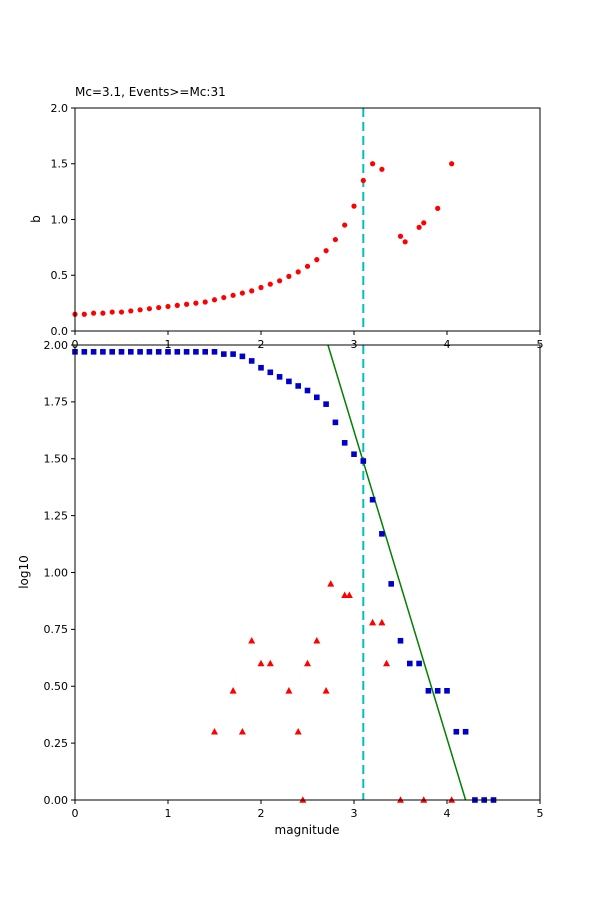 The image size is (600, 900). What do you see at coordinates (56, 459) in the screenshot?
I see `y-tick-label: 1.50` at bounding box center [56, 459].